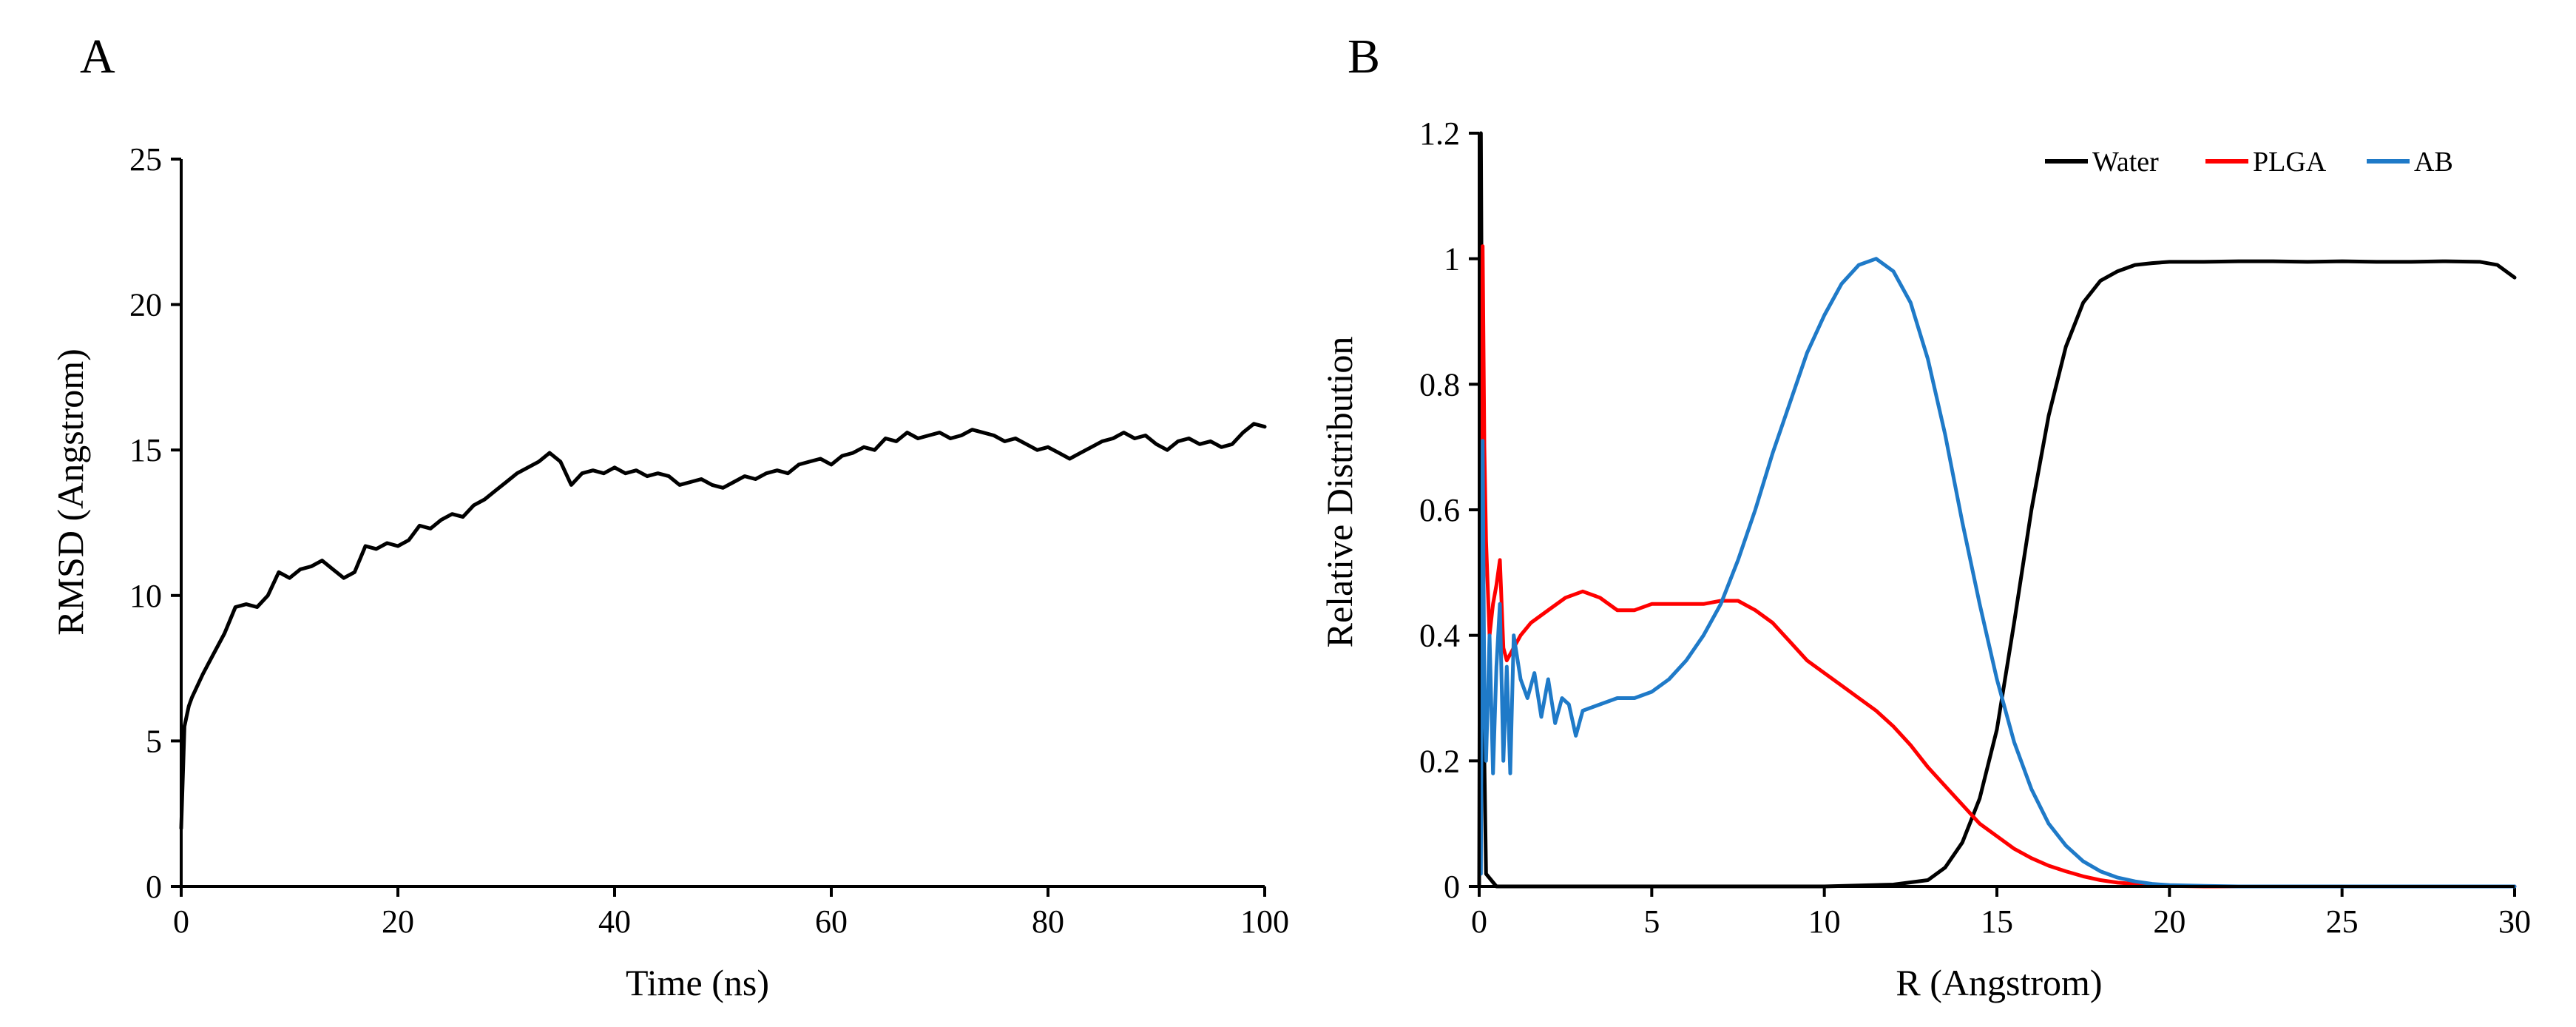 The height and width of the screenshot is (1027, 2576). What do you see at coordinates (1364, 57) in the screenshot?
I see `panel-b-label: B` at bounding box center [1364, 57].